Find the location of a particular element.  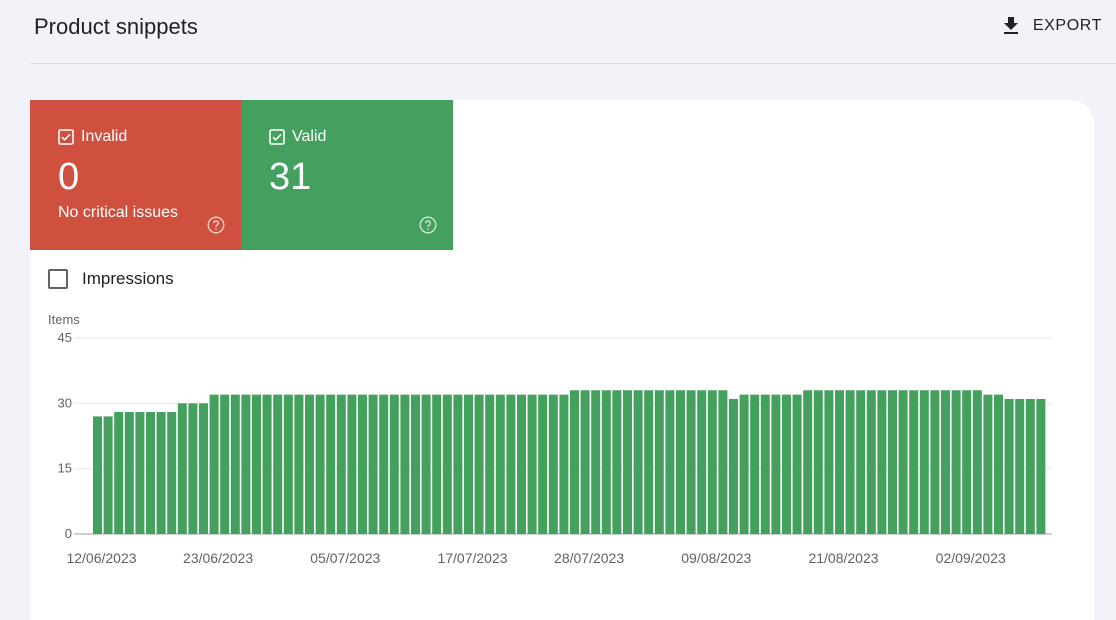

valid-tile: Valid 31 is located at coordinates (347, 175).